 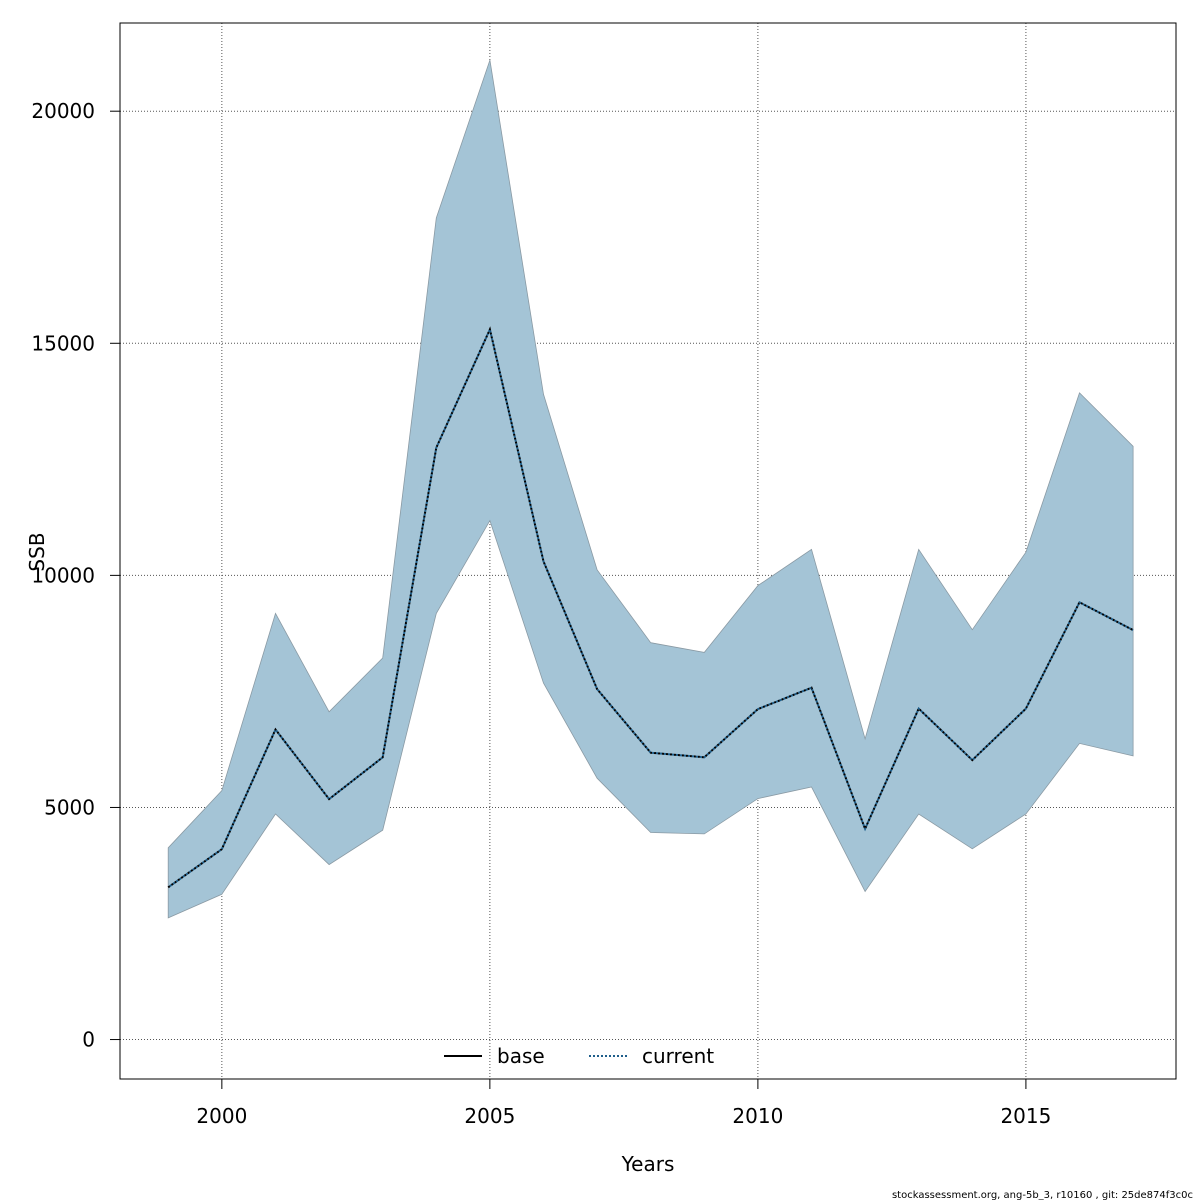 I want to click on x-tick-label-2000: 2000, so click(x=221, y=1116).